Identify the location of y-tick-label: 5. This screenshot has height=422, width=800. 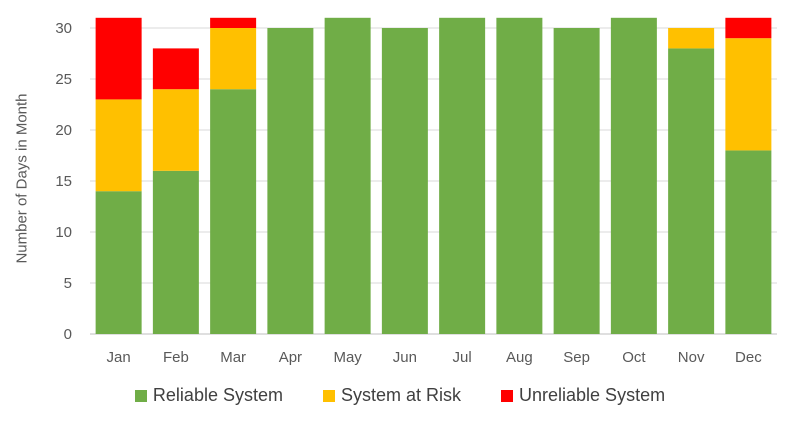
(68, 283).